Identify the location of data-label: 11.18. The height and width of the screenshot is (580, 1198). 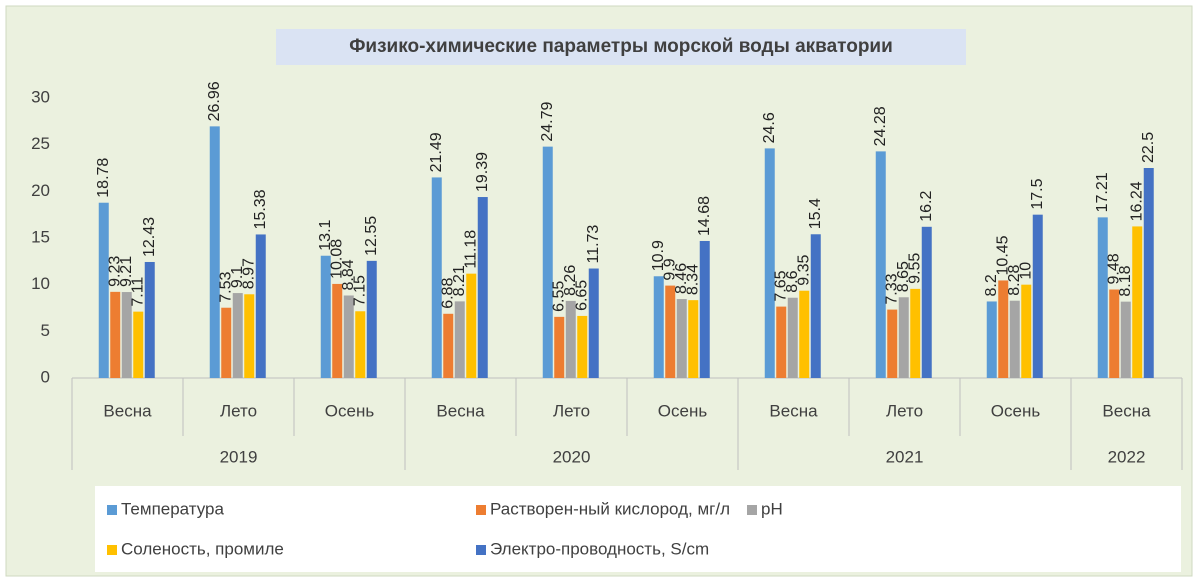
(470, 249).